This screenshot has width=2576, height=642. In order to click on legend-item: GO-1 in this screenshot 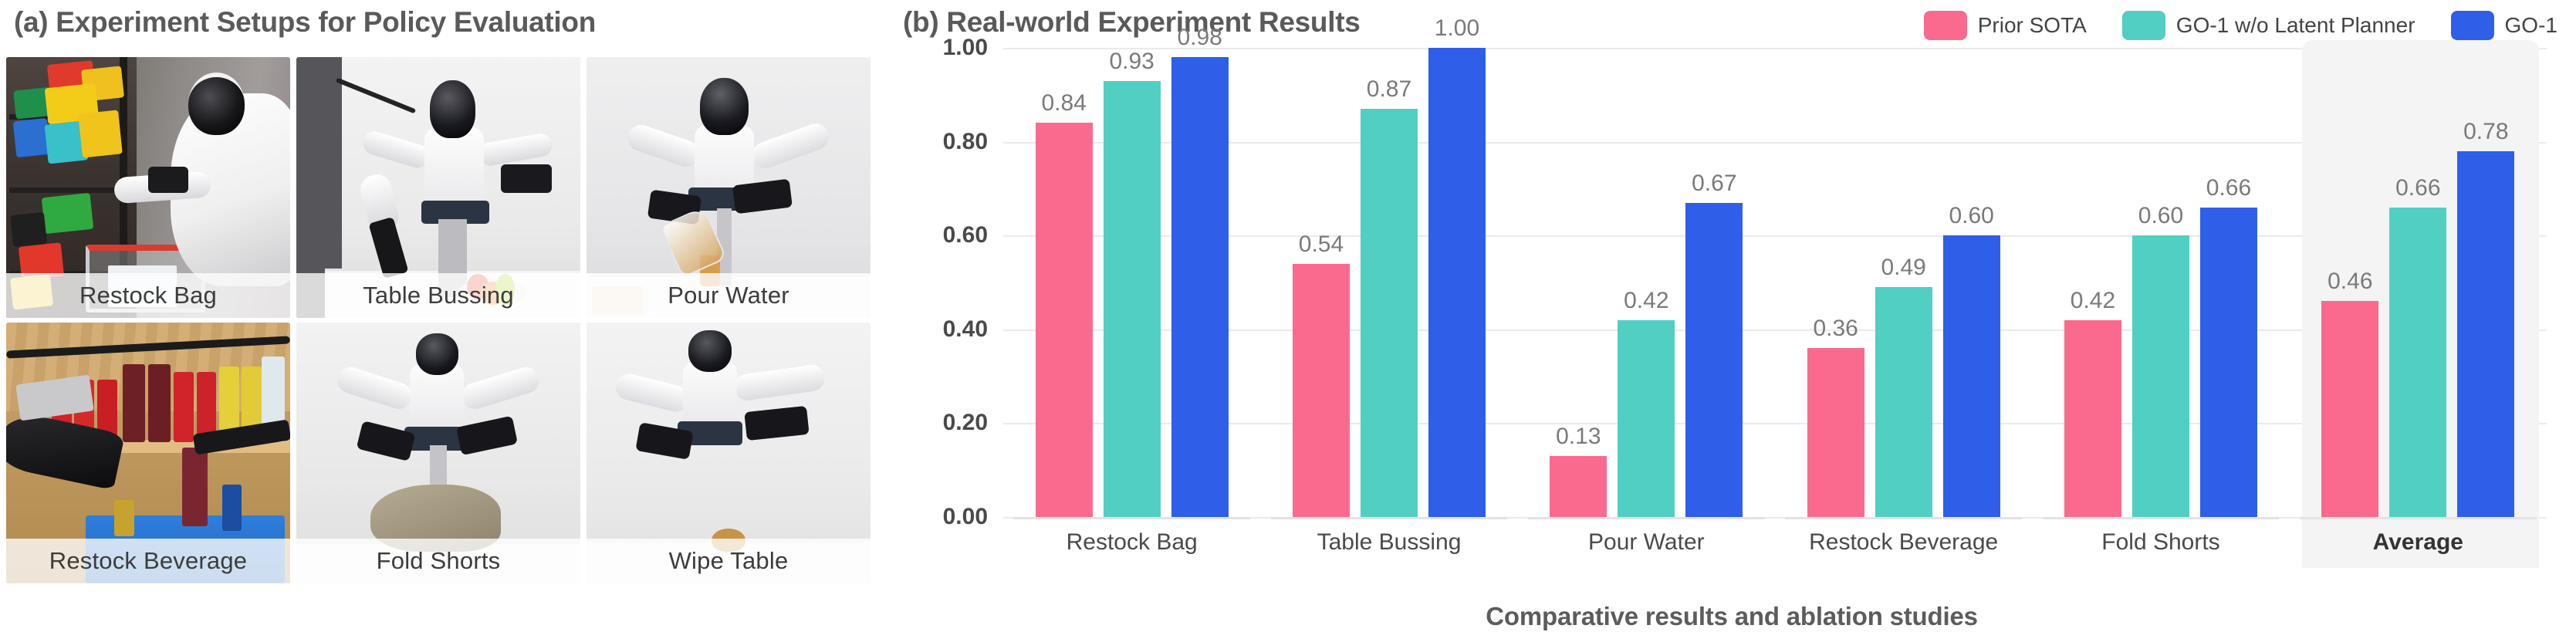, I will do `click(2503, 25)`.